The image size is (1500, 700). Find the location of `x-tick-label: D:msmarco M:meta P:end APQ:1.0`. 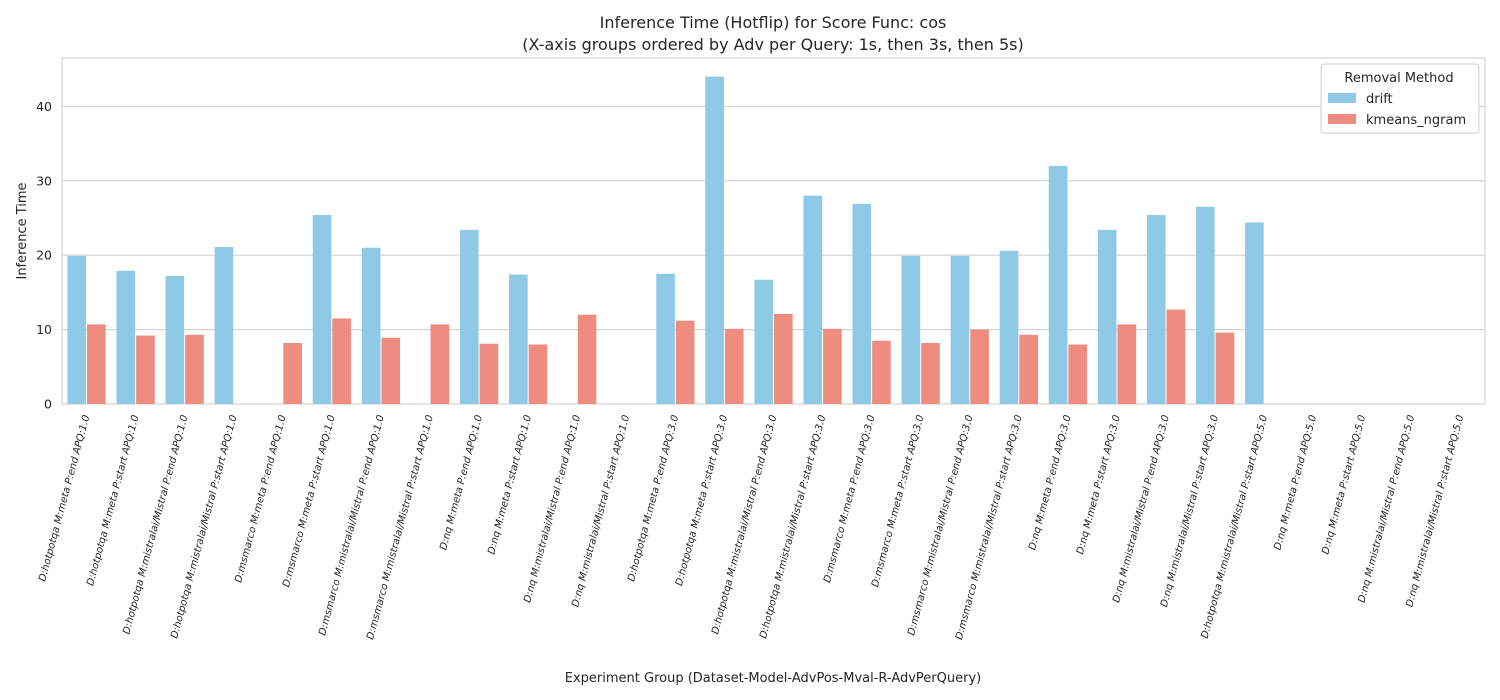

x-tick-label: D:msmarco M:meta P:end APQ:1.0 is located at coordinates (260, 499).